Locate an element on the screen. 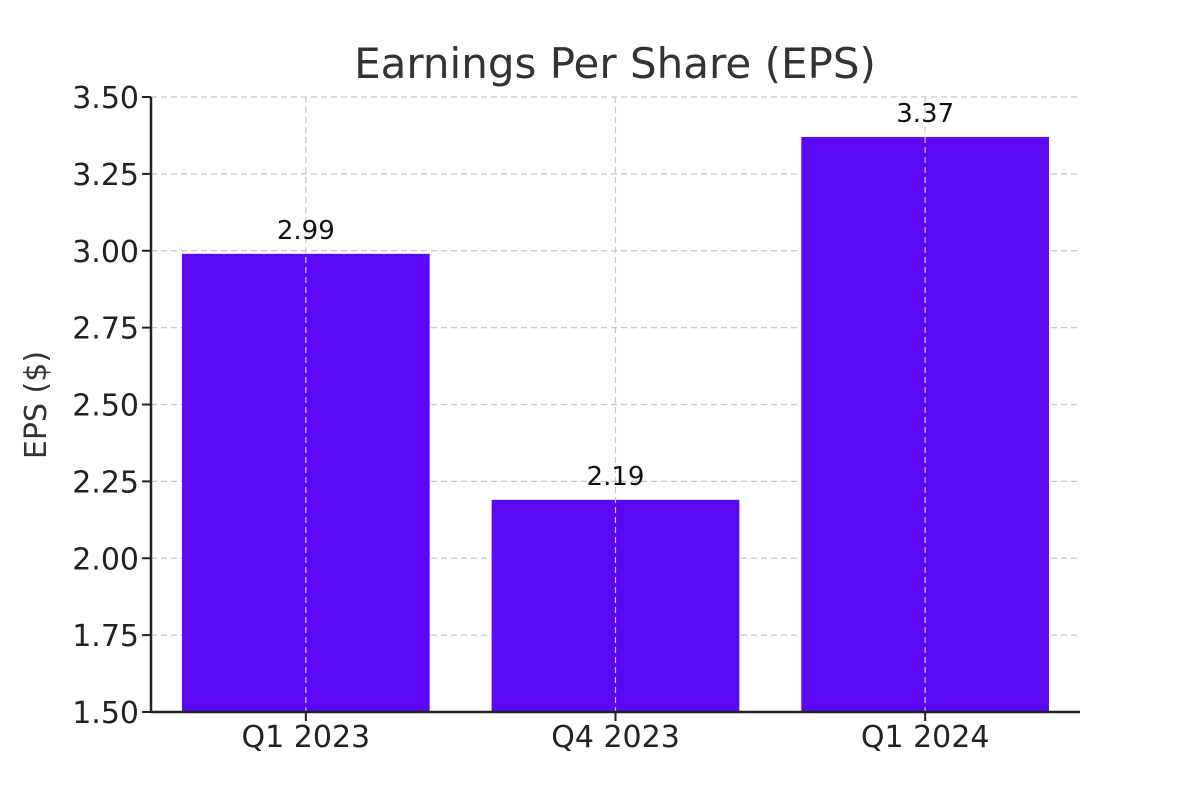 The height and width of the screenshot is (800, 1200). y-tick-label: 3.25 is located at coordinates (105, 175).